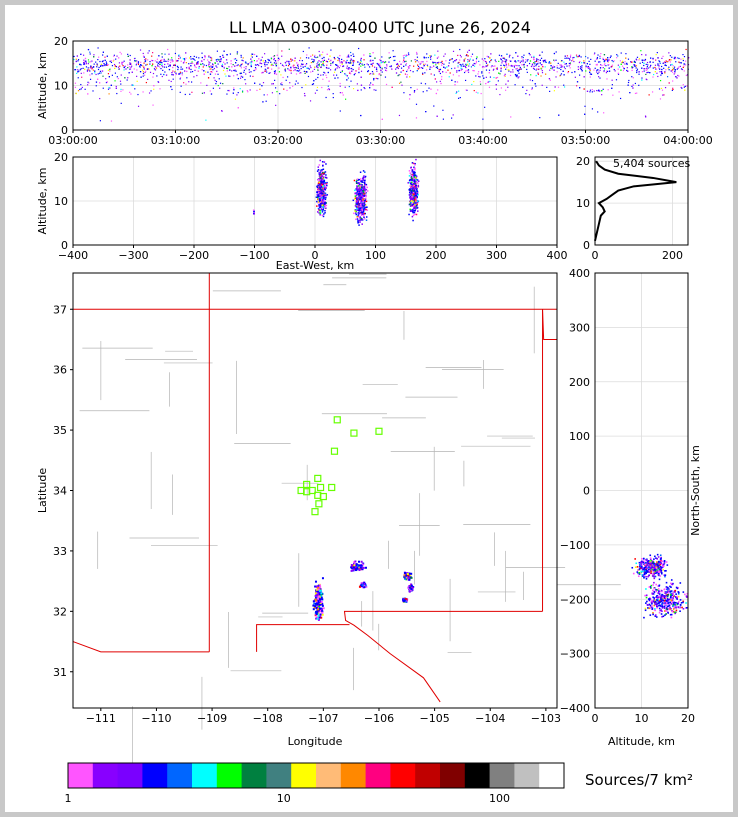  I want to click on longitude-tick-label: −111, so click(101, 718).